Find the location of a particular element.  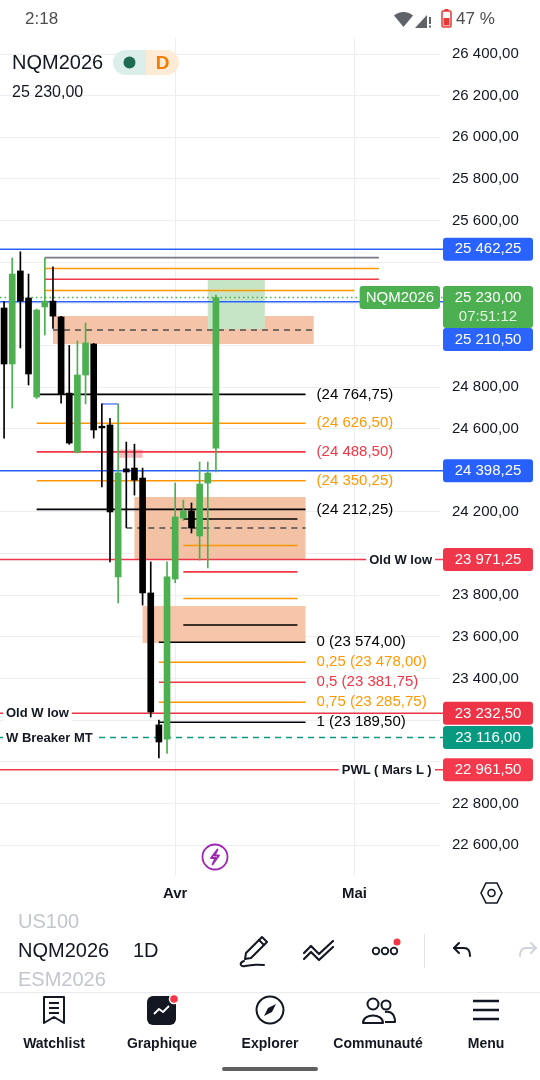

series-label: (24 350,25) is located at coordinates (355, 479).